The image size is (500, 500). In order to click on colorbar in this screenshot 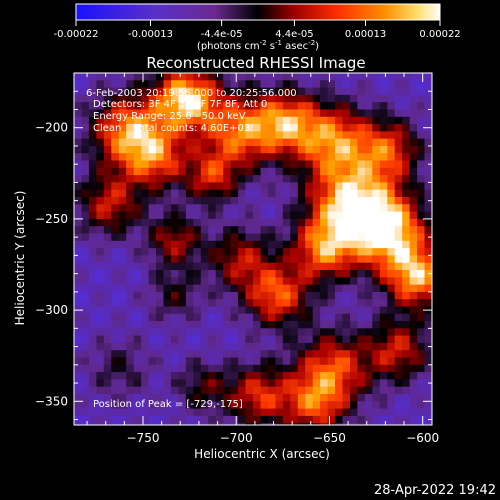, I will do `click(258, 12)`.